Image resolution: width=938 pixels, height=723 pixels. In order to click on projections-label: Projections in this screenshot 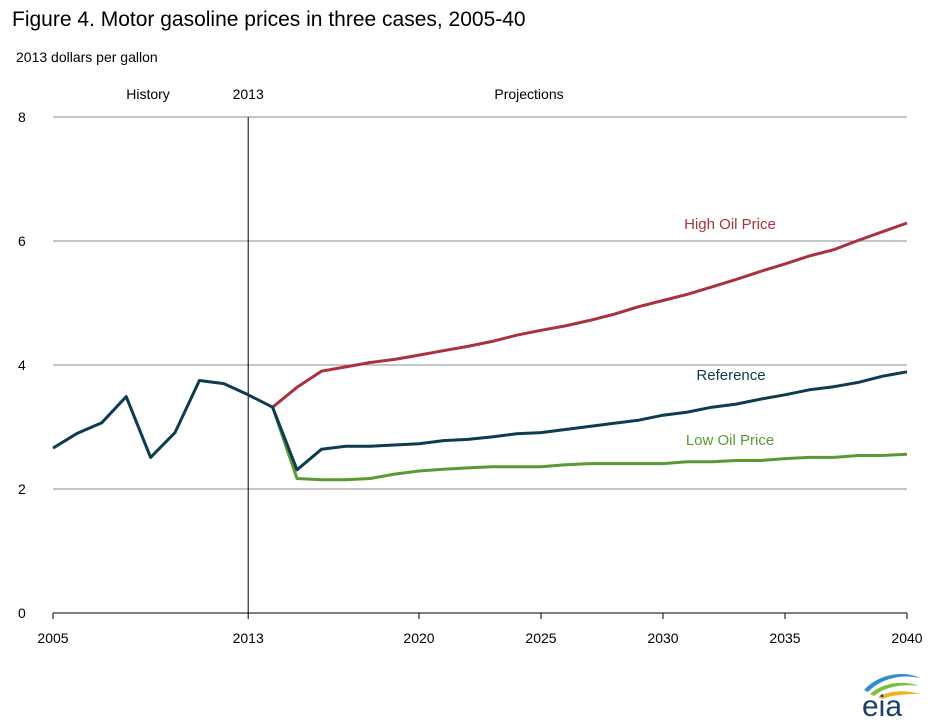, I will do `click(528, 94)`.